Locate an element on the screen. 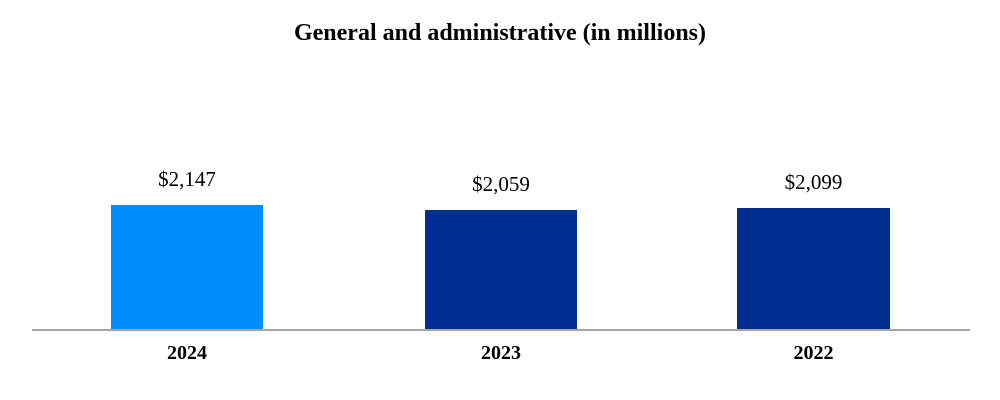 The width and height of the screenshot is (1000, 400). bar-group-2024: $2,147 is located at coordinates (187, 247).